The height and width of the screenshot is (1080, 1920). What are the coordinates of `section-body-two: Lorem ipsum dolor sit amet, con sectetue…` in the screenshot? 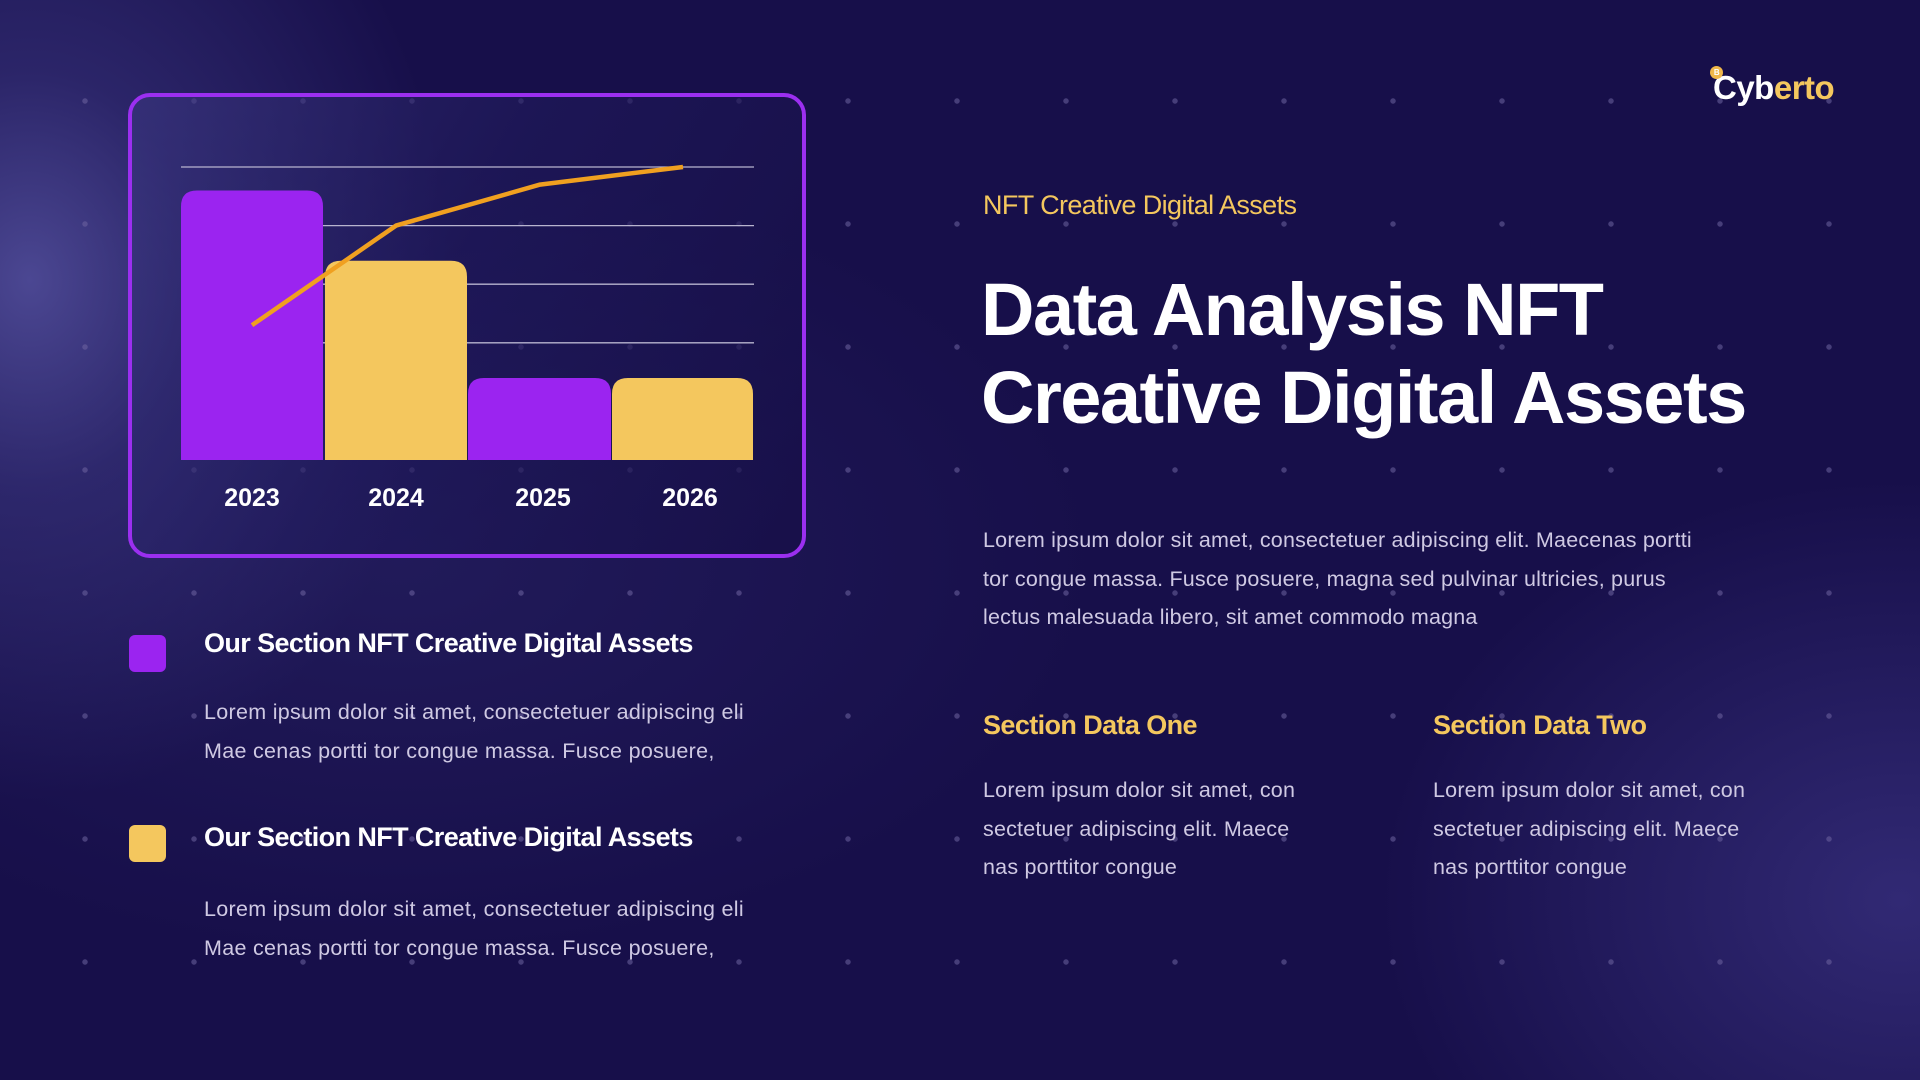 It's located at (1589, 829).